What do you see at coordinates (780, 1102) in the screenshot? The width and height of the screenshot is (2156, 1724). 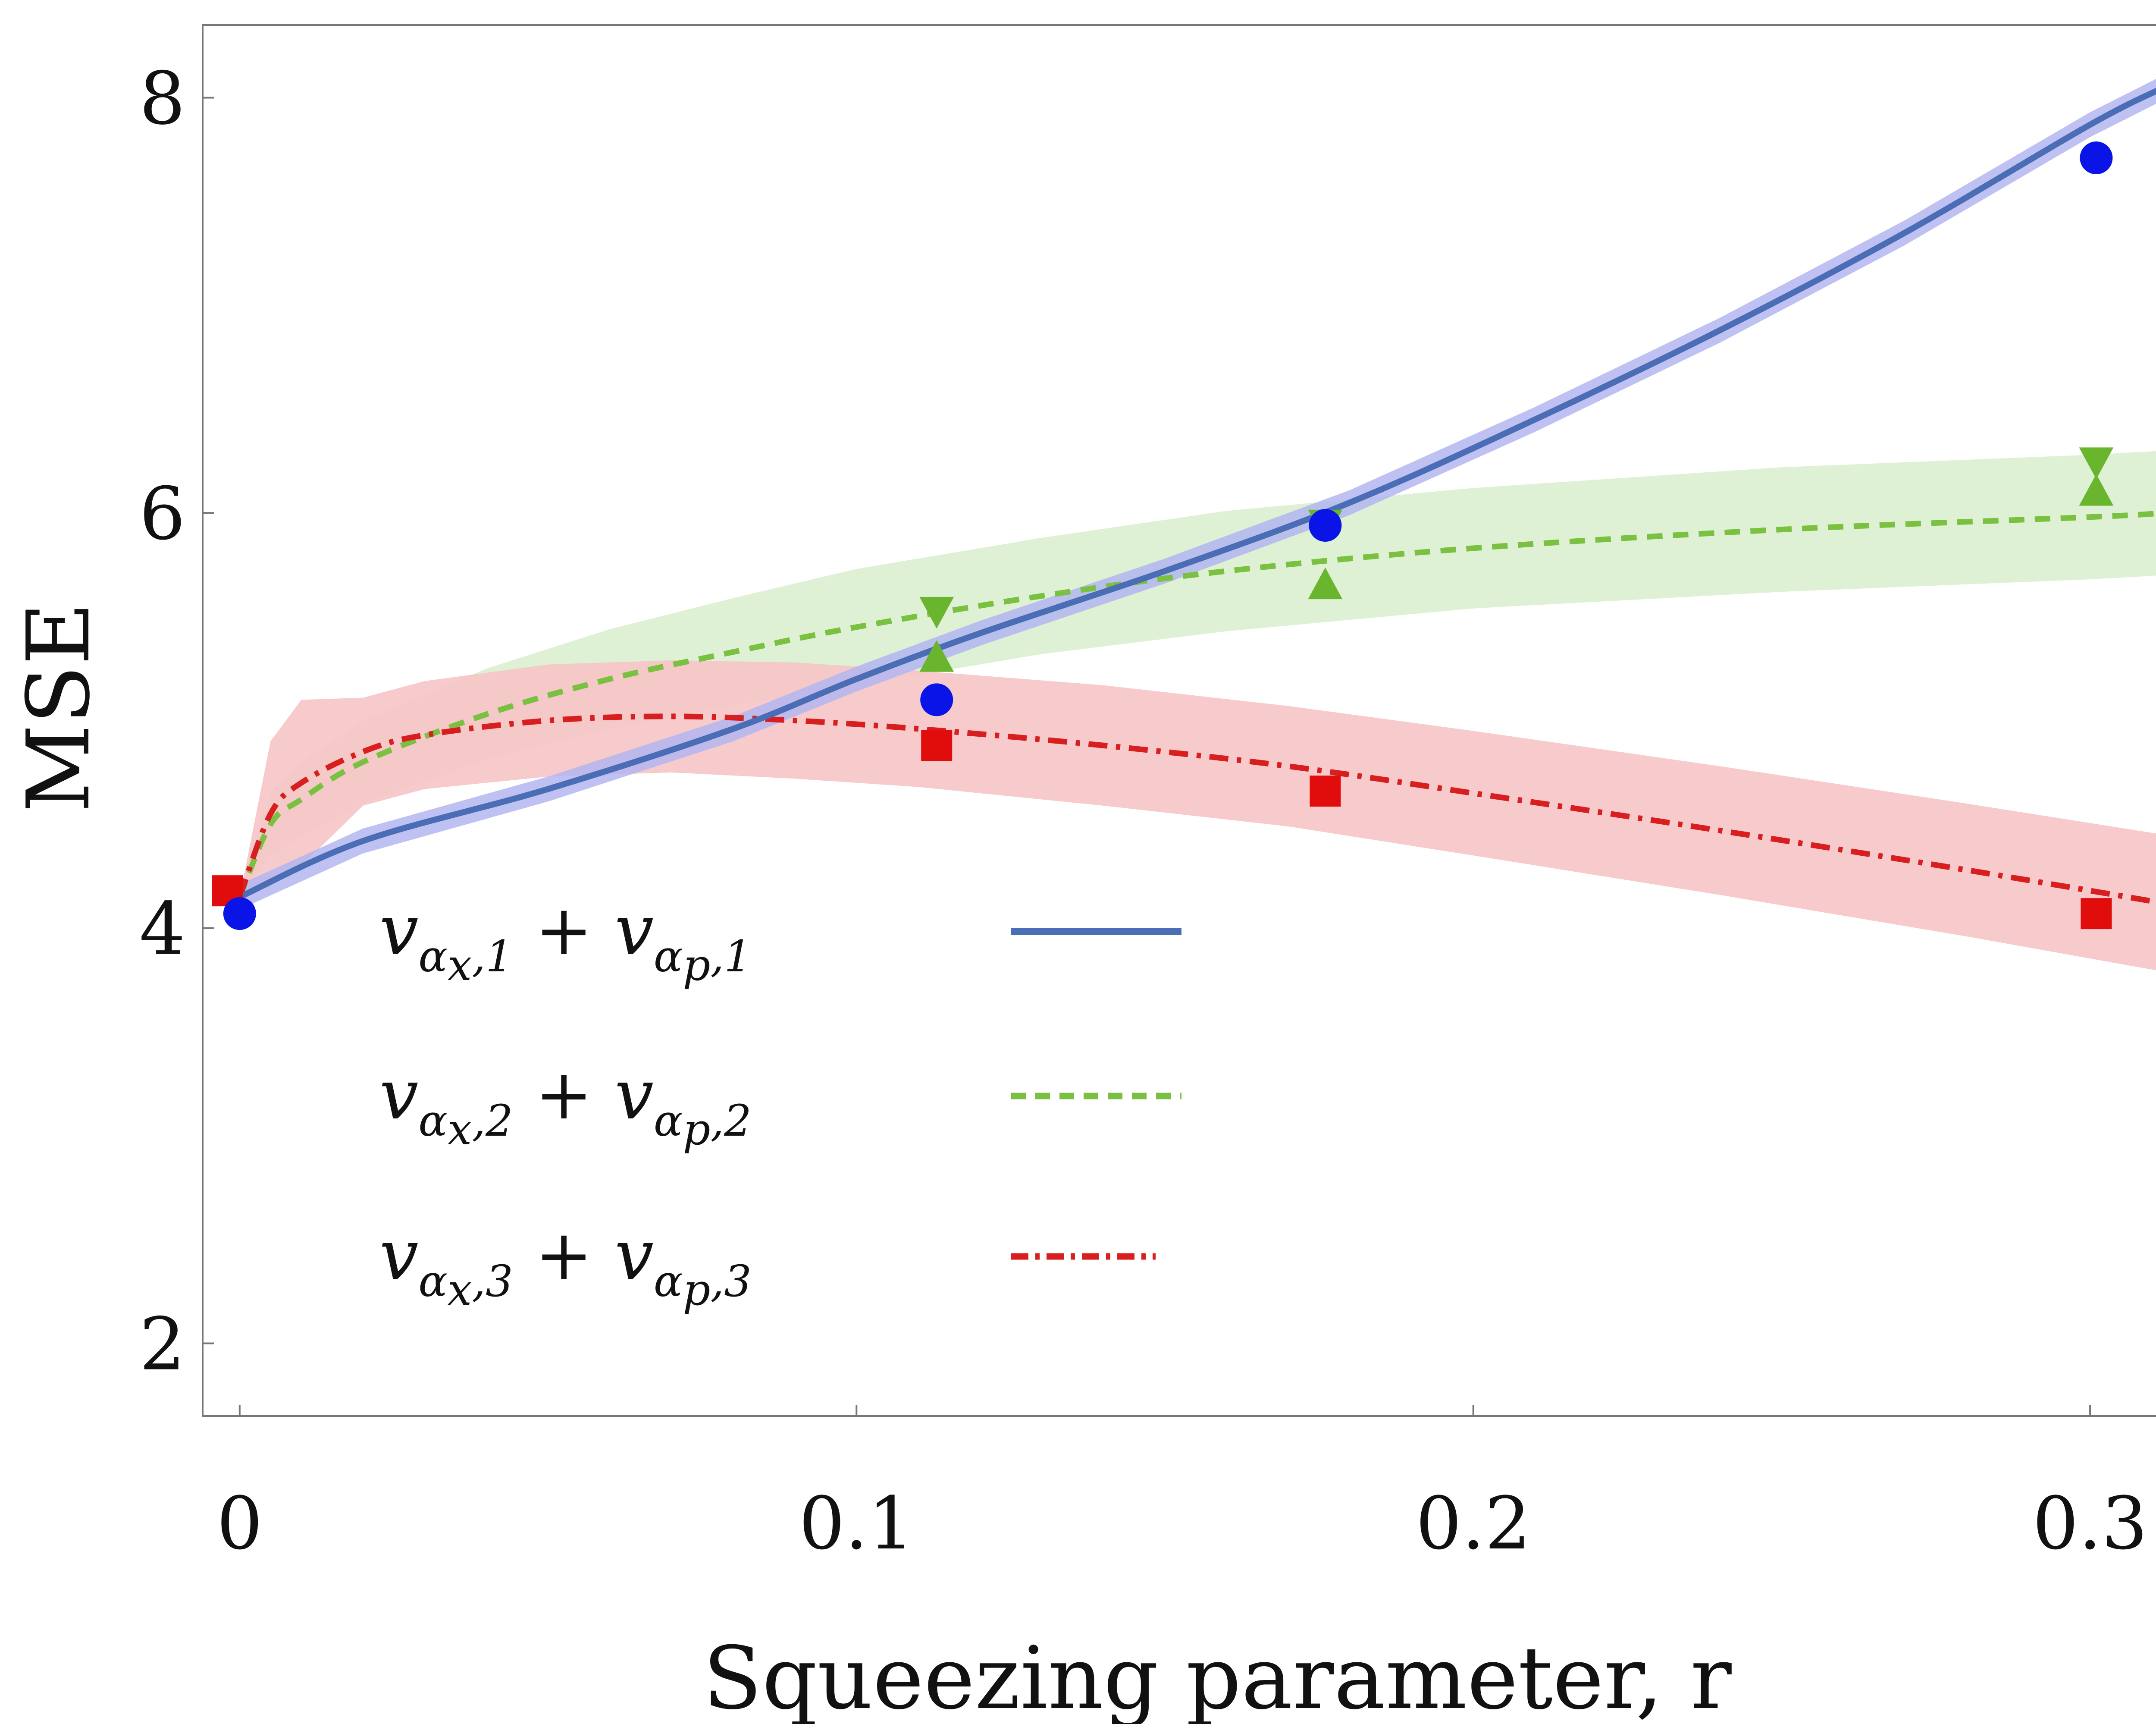 I see `legend: vαx,1 + vαp,1 vαx,2 + vαp,2 vαx,3 + vαp,3` at bounding box center [780, 1102].